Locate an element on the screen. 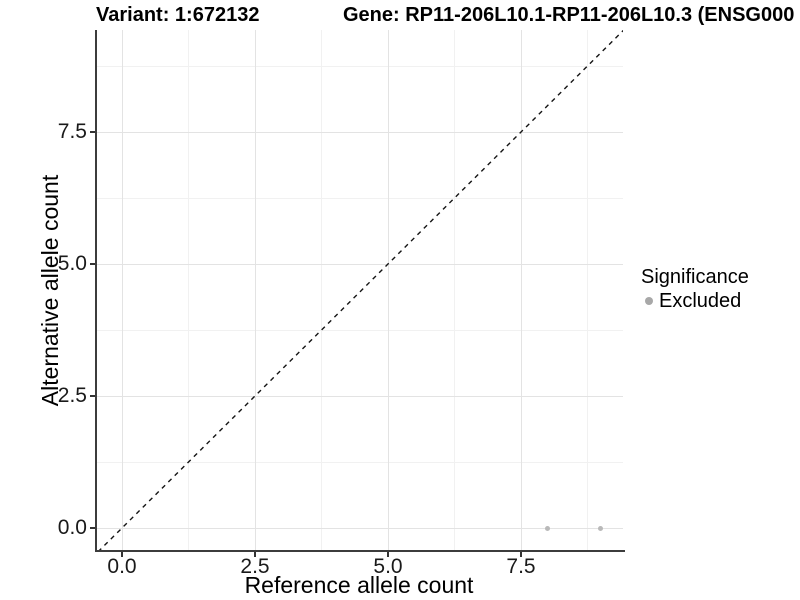  x-axis-line is located at coordinates (360, 551).